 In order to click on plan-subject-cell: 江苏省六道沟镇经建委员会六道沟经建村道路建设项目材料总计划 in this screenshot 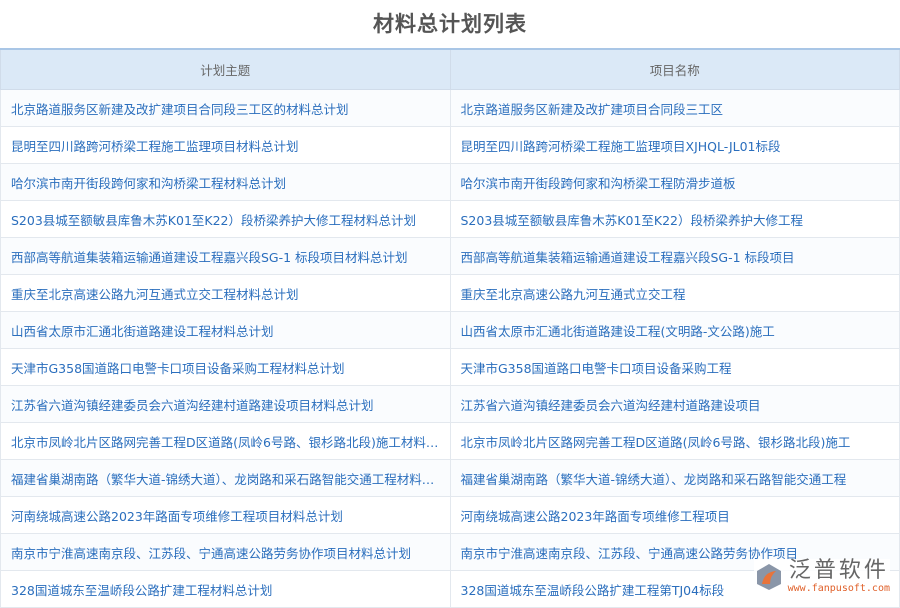, I will do `click(225, 404)`.